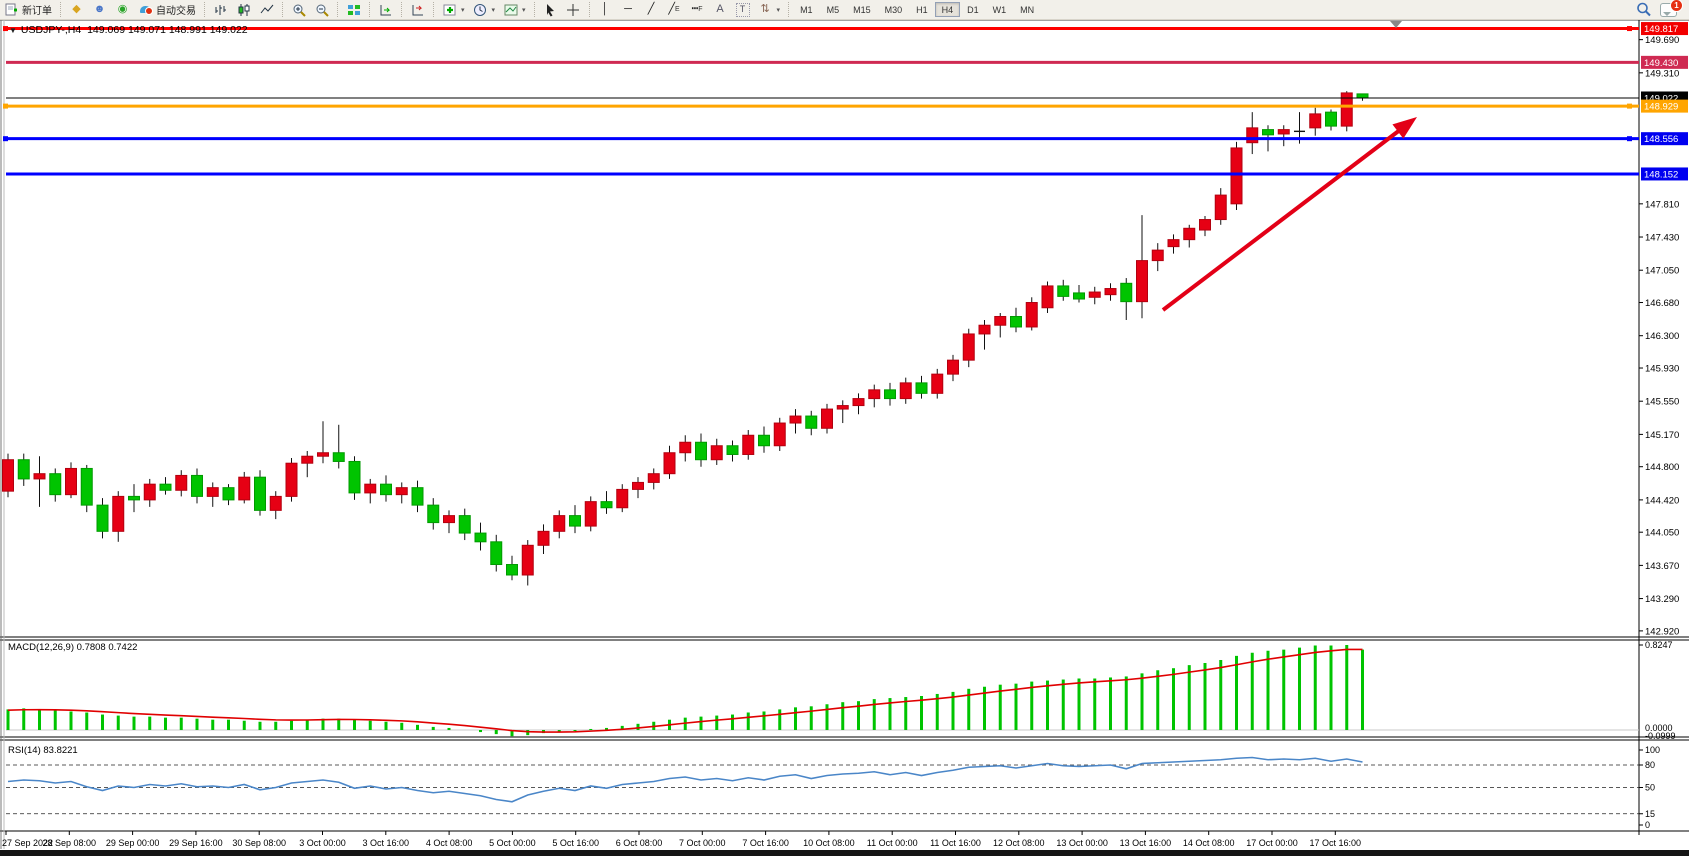  What do you see at coordinates (892, 843) in the screenshot?
I see `time-label: 11 Oct 00:00` at bounding box center [892, 843].